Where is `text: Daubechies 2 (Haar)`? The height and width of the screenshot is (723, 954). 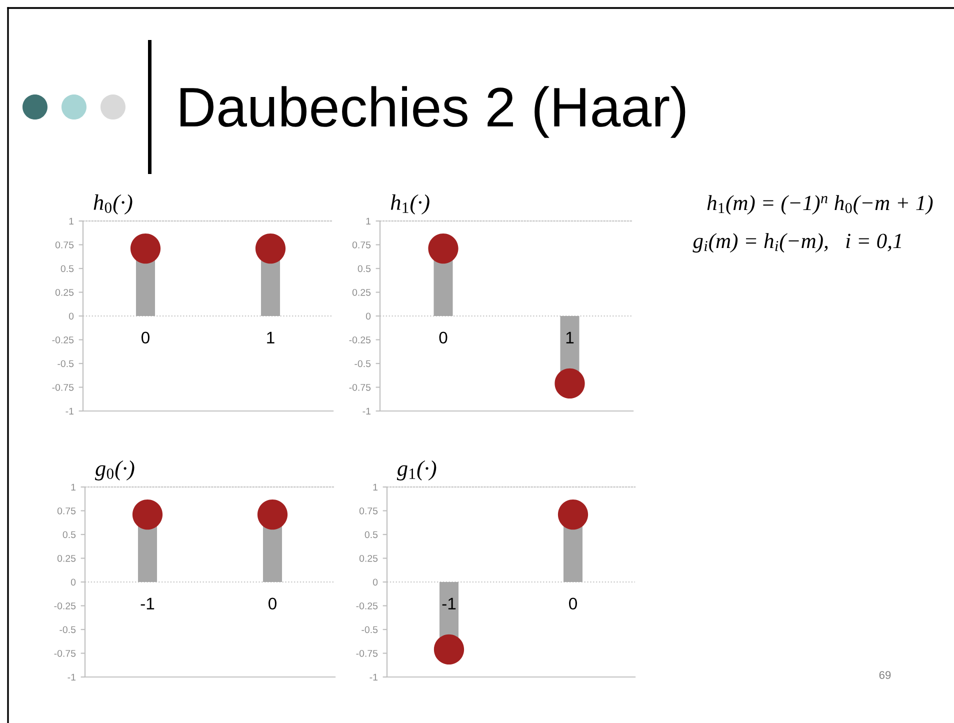
text: Daubechies 2 (Haar) is located at coordinates (433, 112).